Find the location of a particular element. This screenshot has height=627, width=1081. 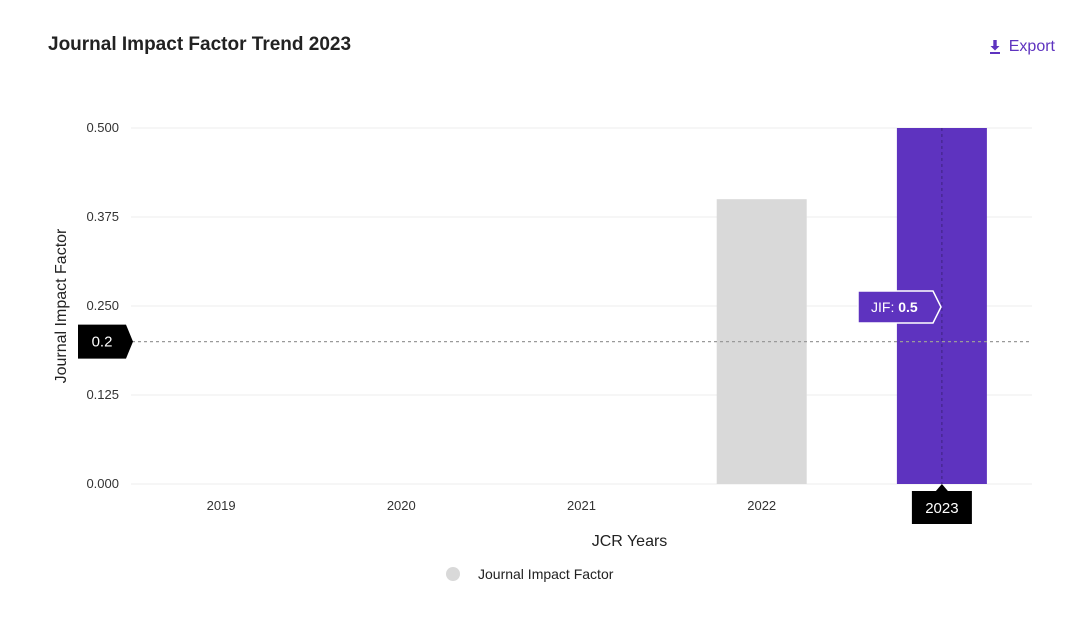

x-tick-label: 2019 is located at coordinates (221, 505).